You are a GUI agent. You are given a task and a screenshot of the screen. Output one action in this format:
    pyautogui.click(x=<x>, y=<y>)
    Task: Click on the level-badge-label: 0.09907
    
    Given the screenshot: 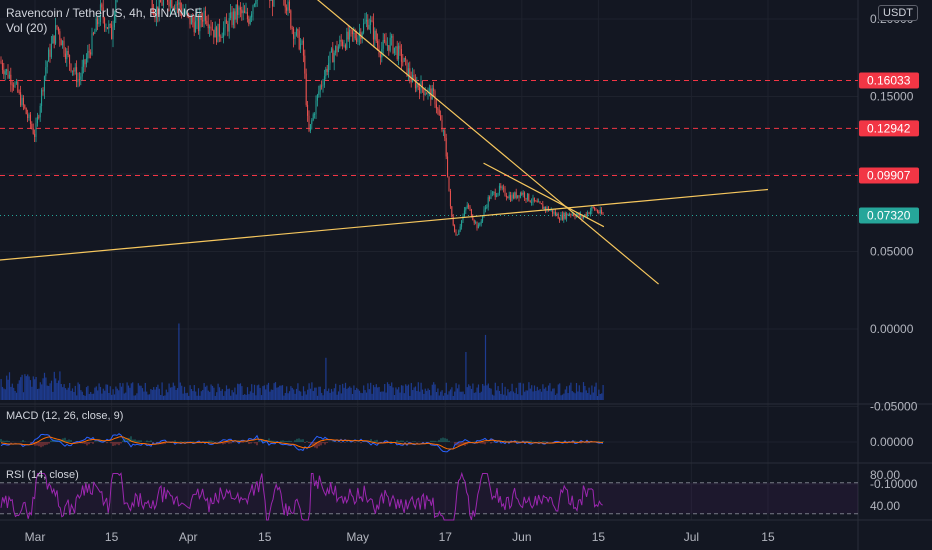 What is the action you would take?
    pyautogui.click(x=889, y=175)
    